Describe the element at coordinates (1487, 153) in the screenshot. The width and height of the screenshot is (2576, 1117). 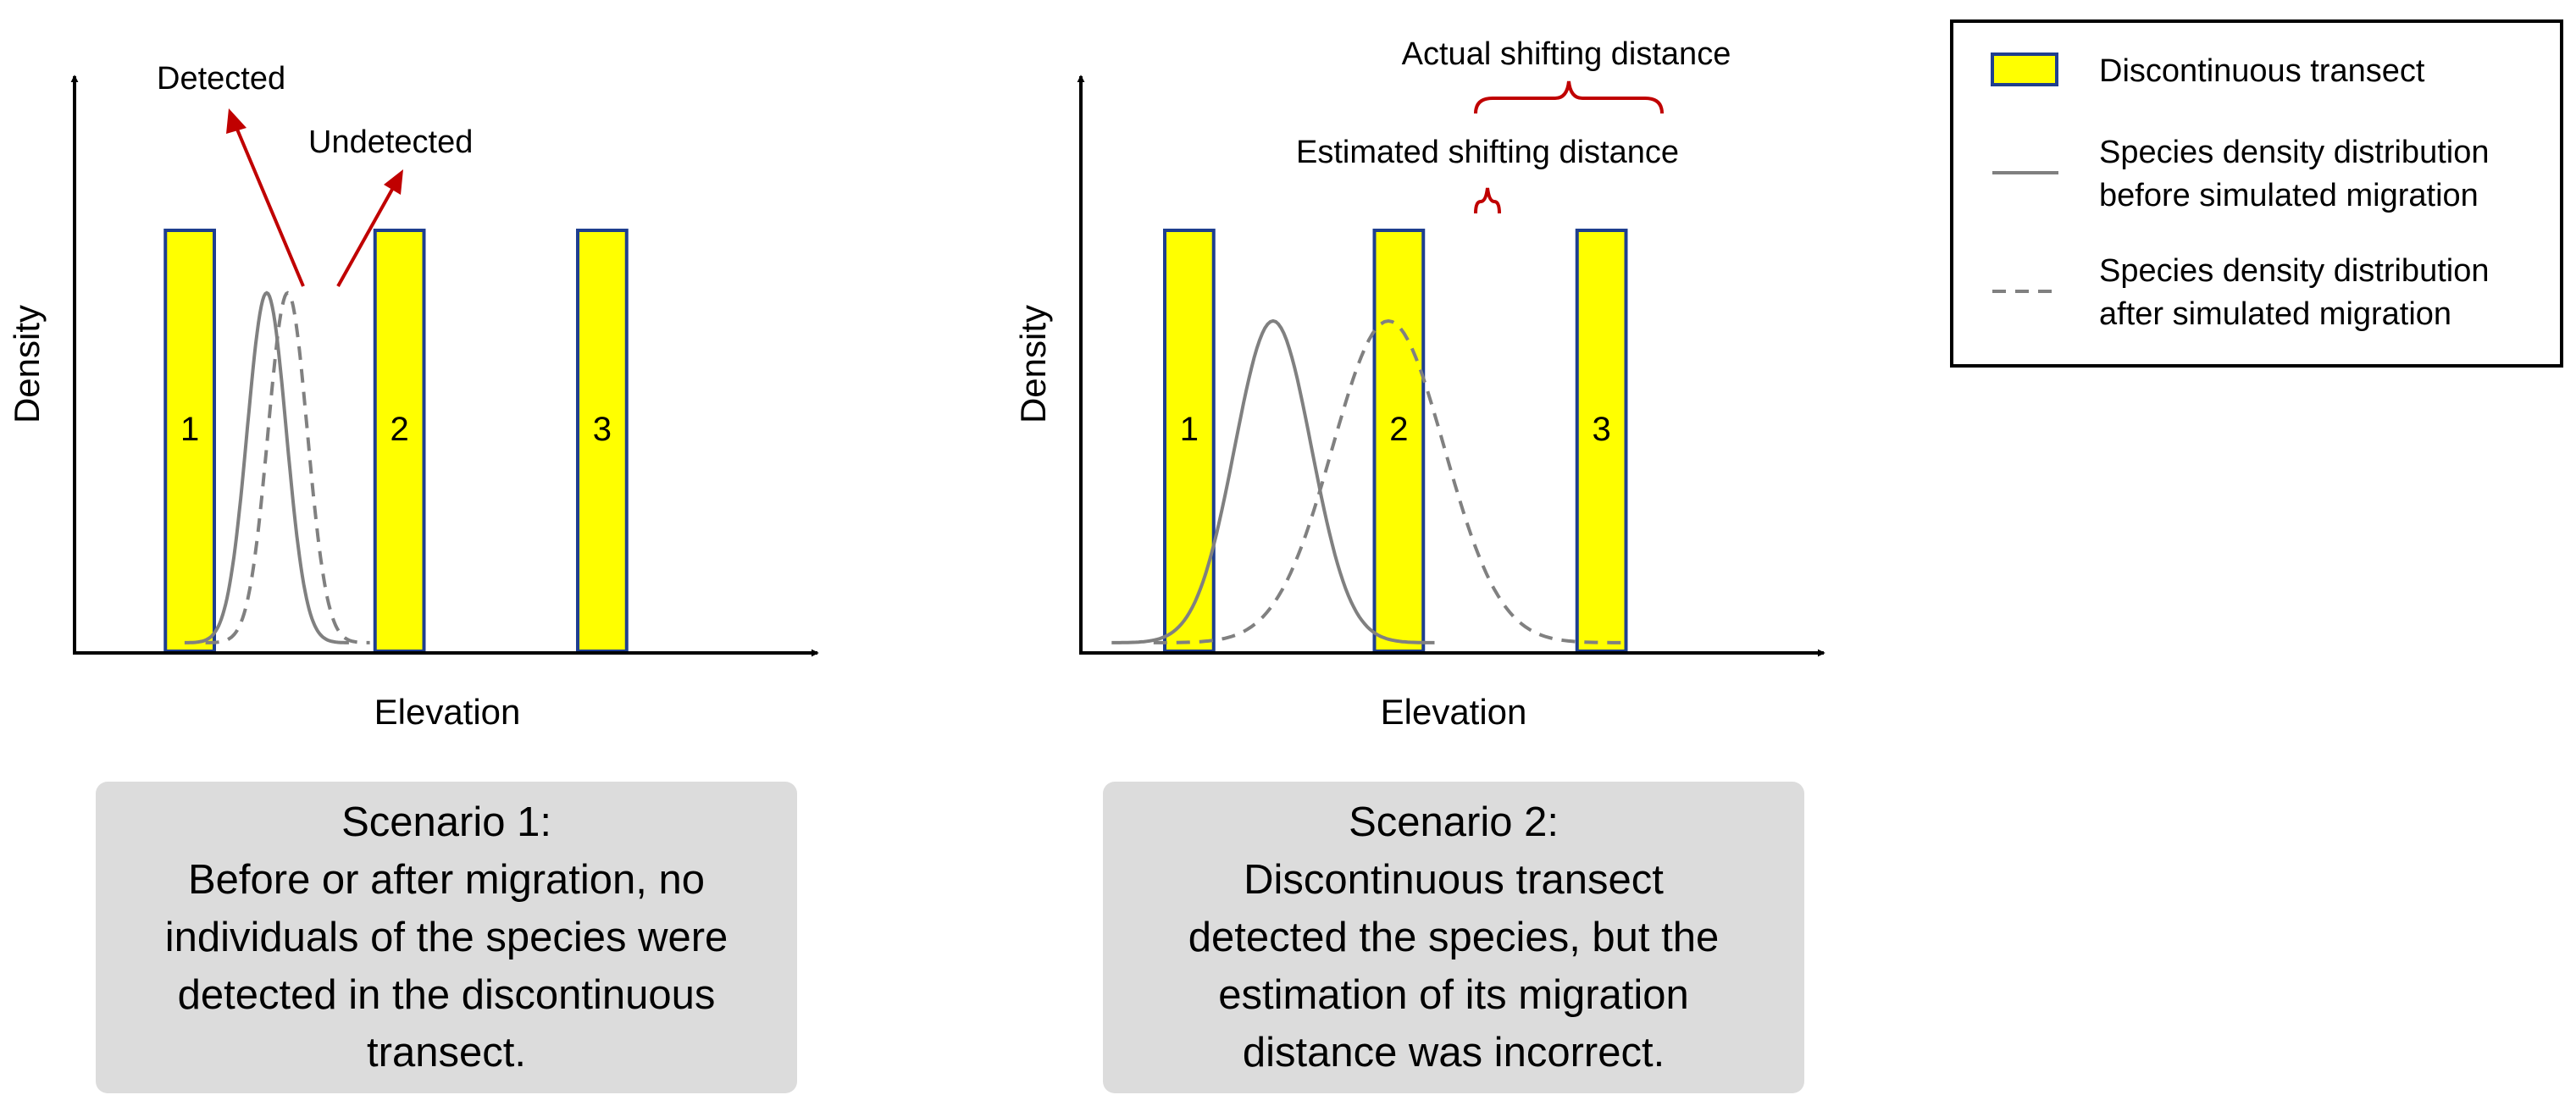
I see `estimated-shifting-distance-label: Estimated shifting distance` at that location.